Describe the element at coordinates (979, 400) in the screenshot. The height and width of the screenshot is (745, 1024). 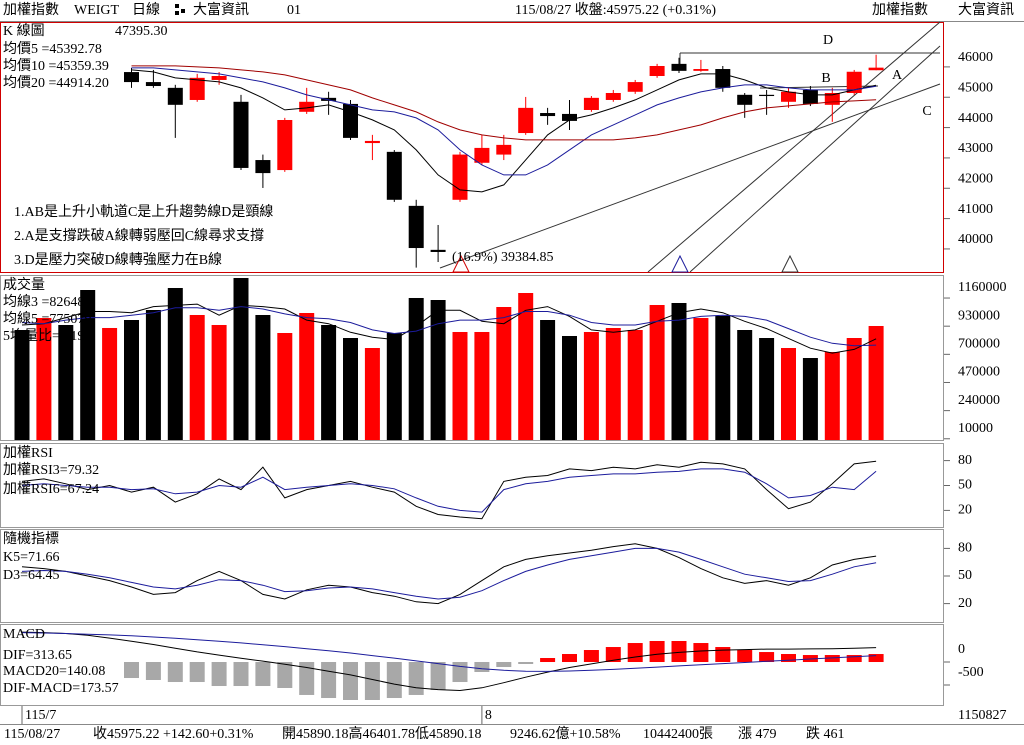
I see `y-tick-label: 240000` at that location.